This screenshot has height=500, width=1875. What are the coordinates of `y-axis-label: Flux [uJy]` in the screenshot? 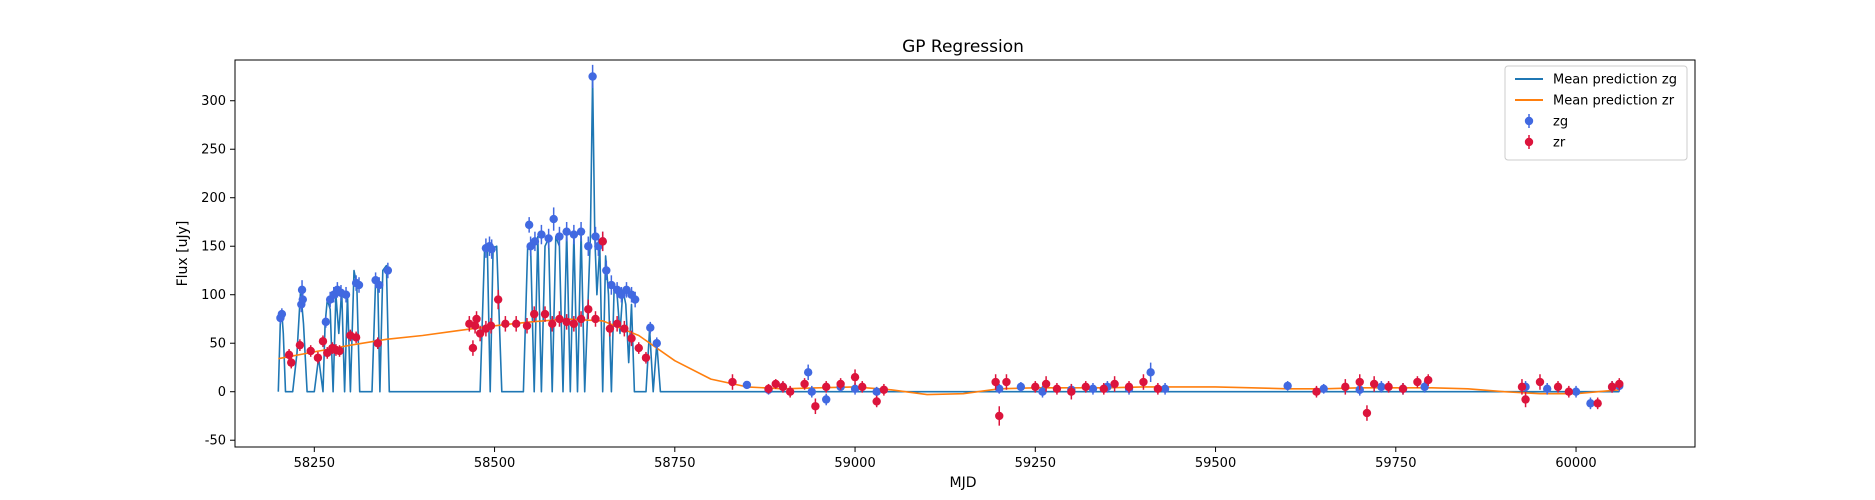 It's located at (183, 254).